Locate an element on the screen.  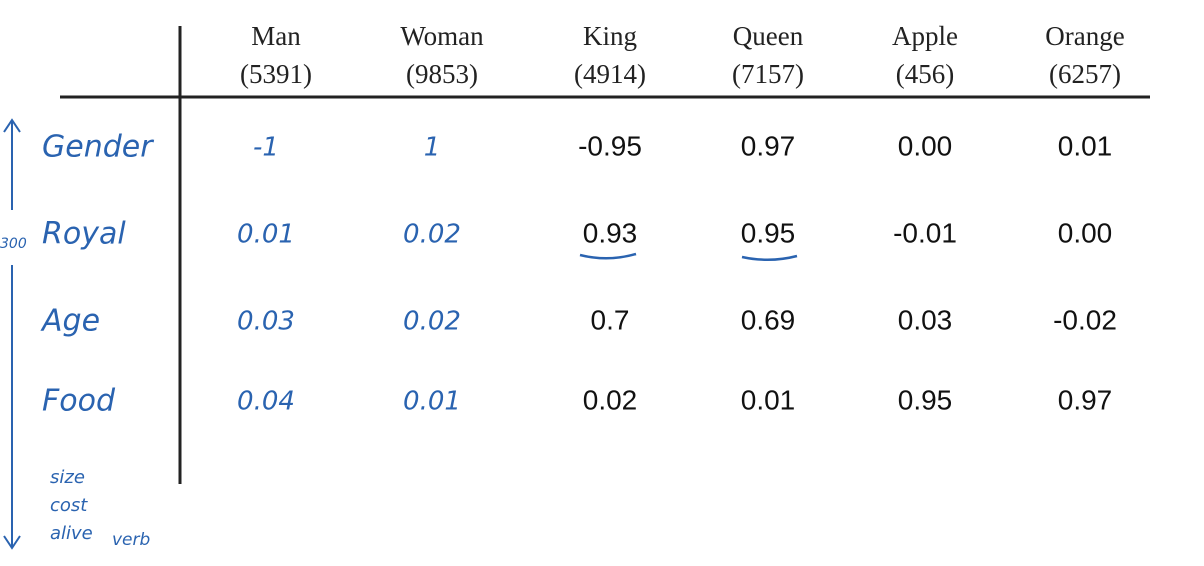
column-index: (6257) is located at coordinates (1085, 74).